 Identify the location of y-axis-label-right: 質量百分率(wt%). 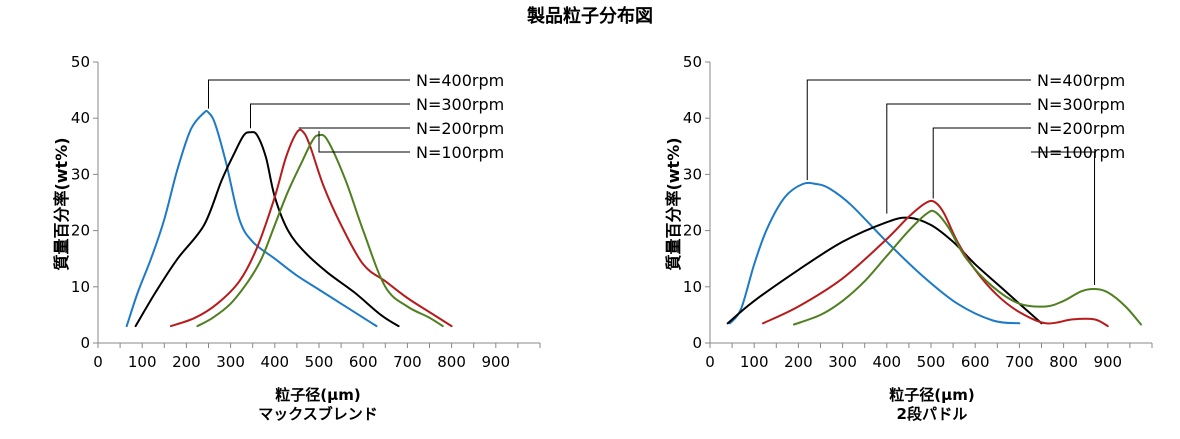
(673, 203).